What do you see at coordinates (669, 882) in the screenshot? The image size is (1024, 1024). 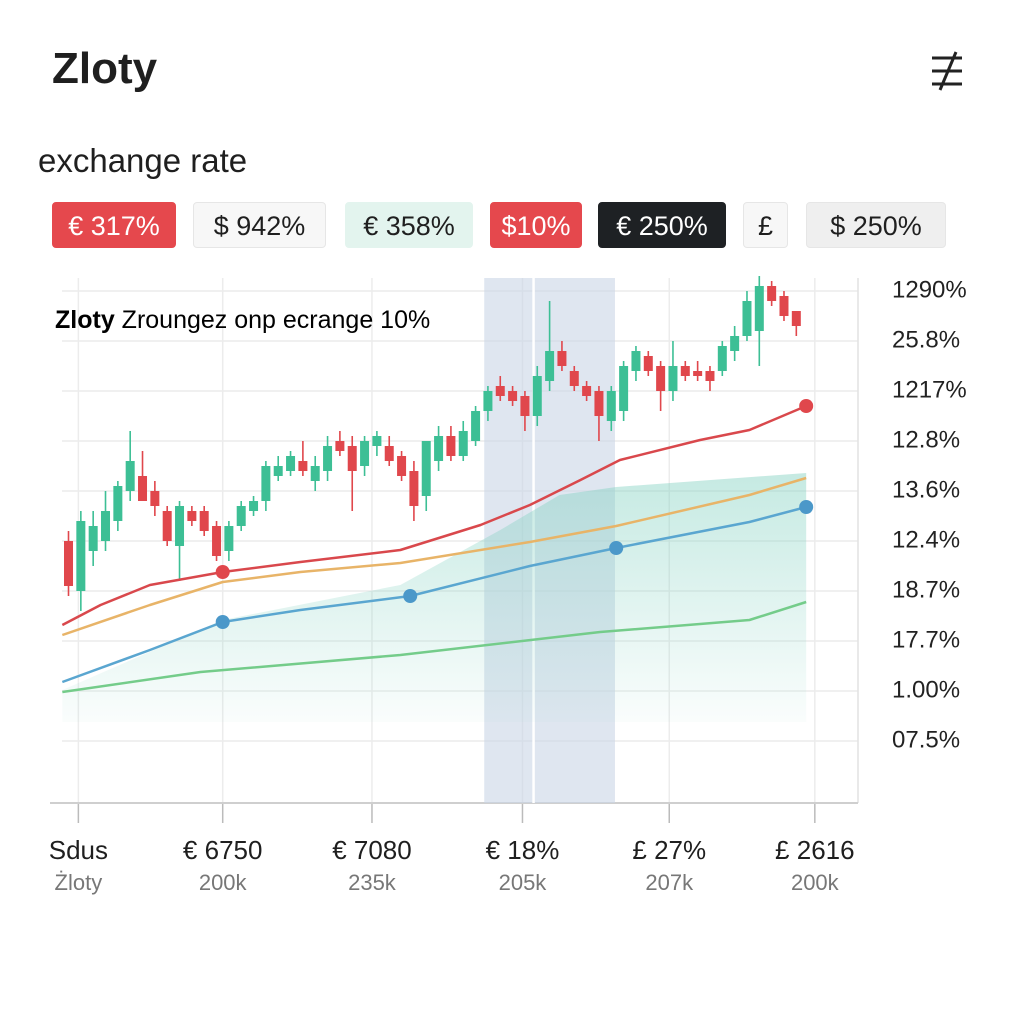 I see `x-tick-sublabel: 207k` at bounding box center [669, 882].